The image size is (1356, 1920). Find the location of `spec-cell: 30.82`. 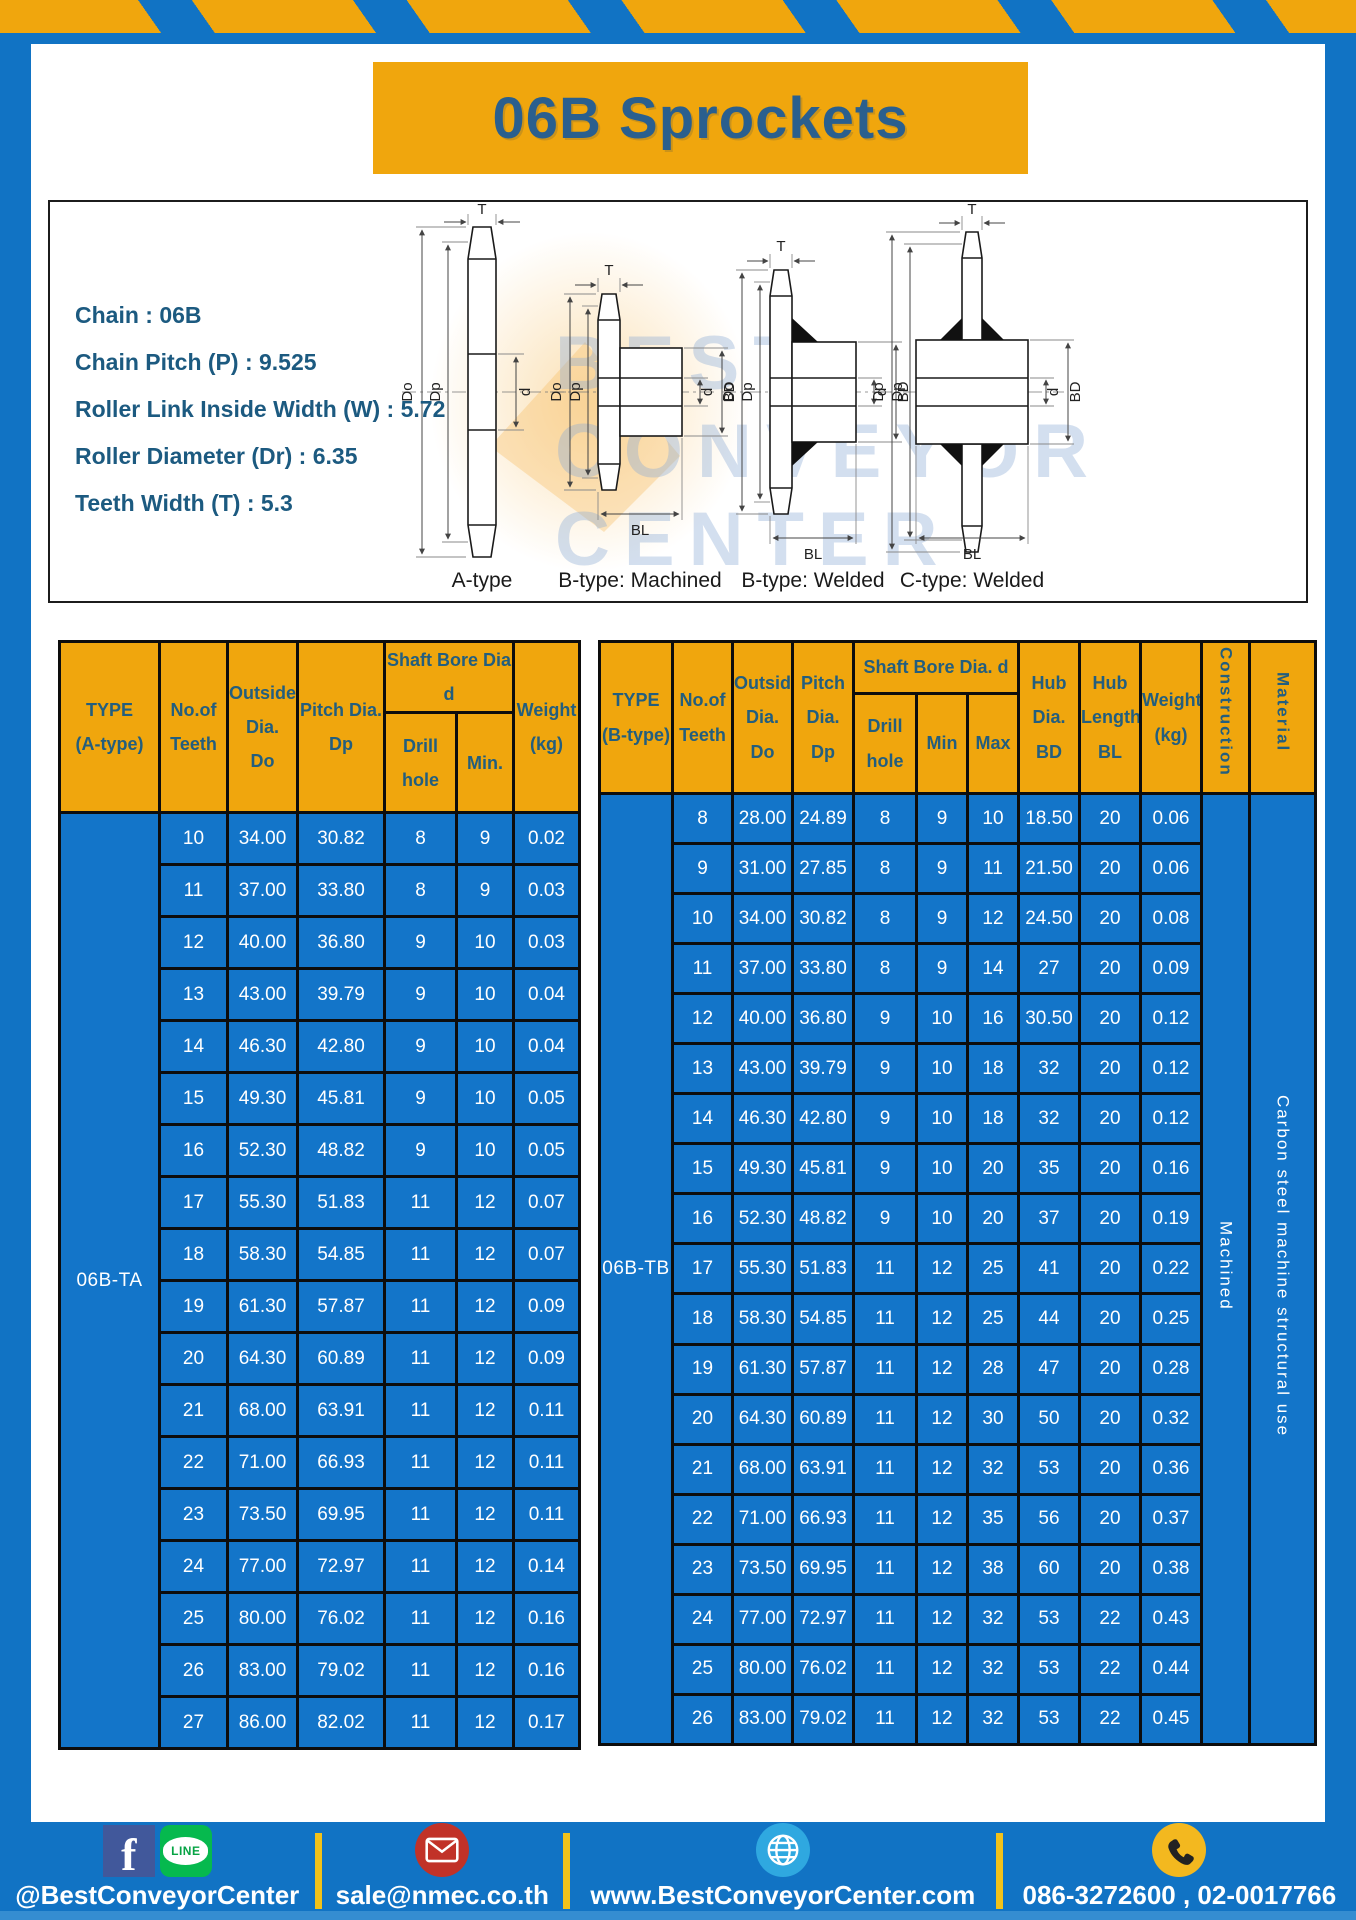

spec-cell: 30.82 is located at coordinates (341, 839).